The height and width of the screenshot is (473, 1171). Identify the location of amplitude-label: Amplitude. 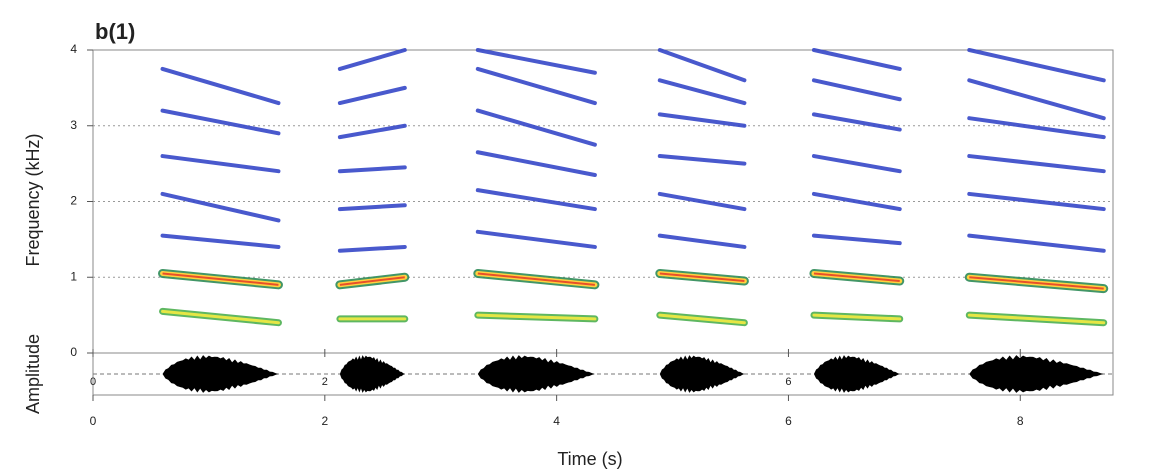
(33, 374).